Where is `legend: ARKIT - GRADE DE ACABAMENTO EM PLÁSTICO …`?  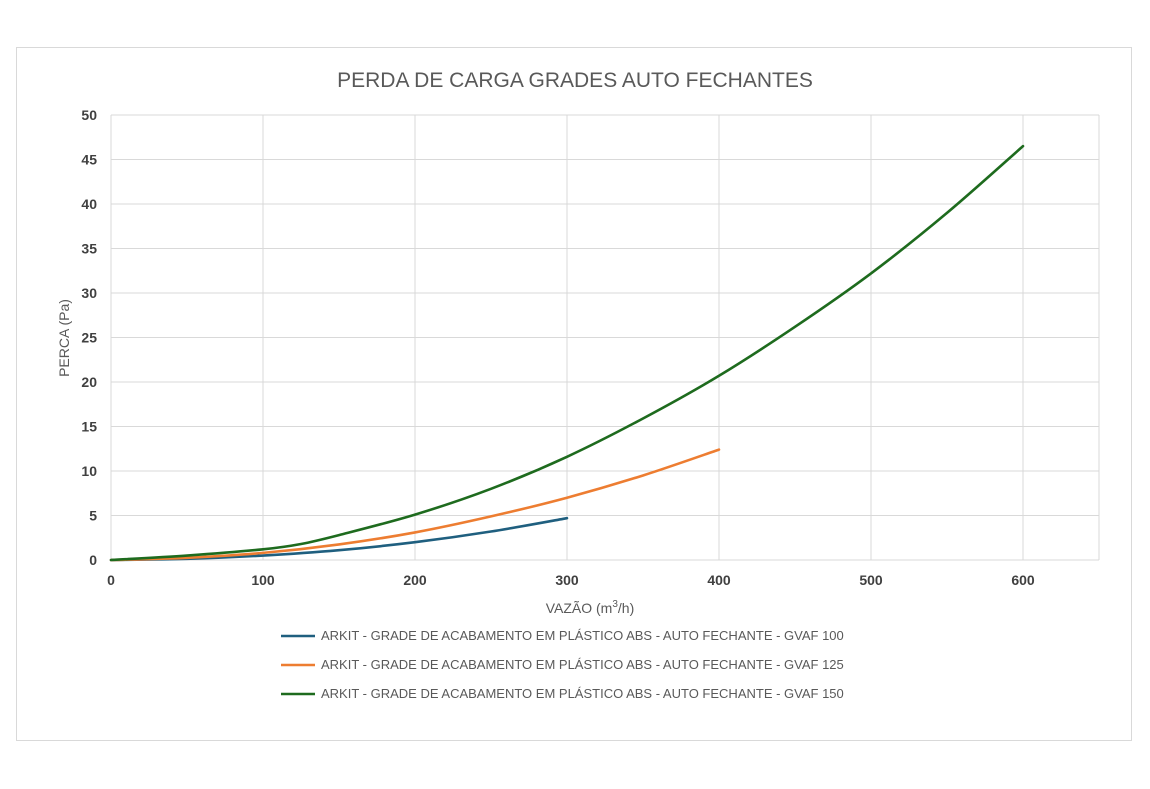 legend: ARKIT - GRADE DE ACABAMENTO EM PLÁSTICO … is located at coordinates (562, 664).